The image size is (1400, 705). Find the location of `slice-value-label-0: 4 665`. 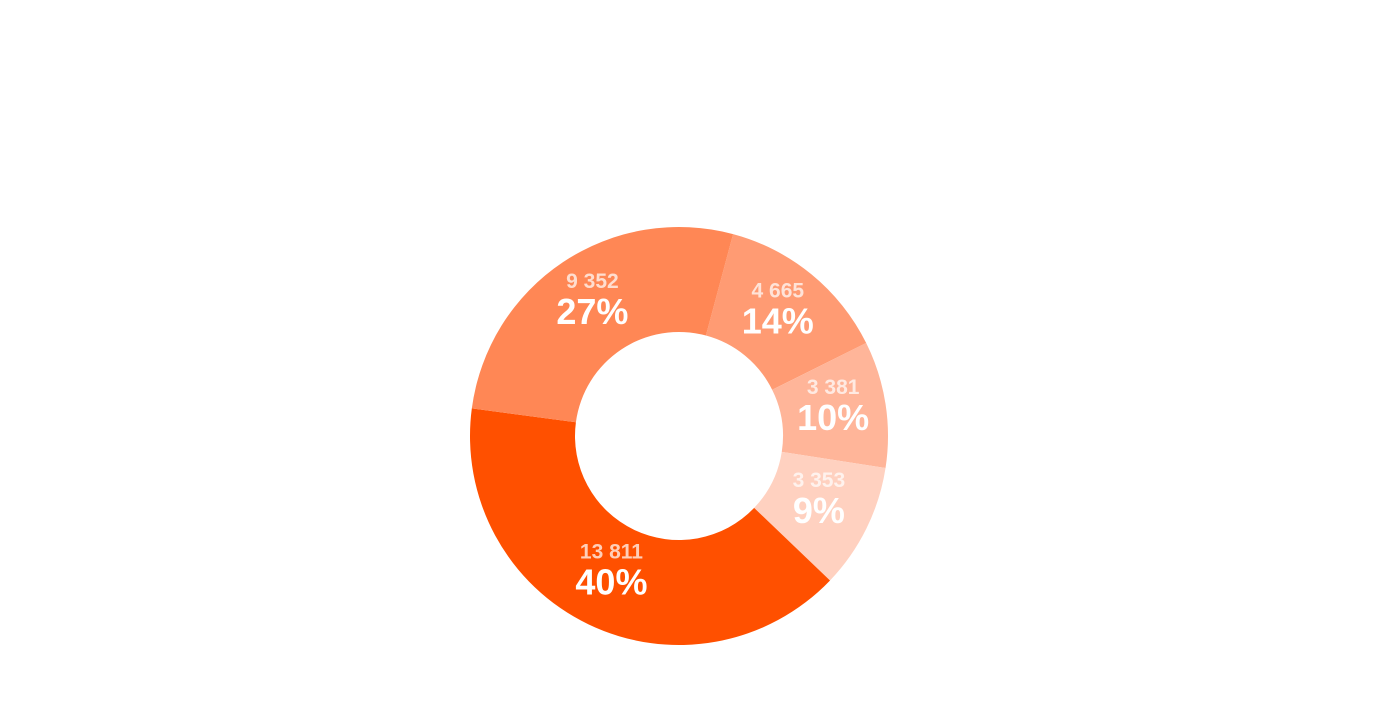

slice-value-label-0: 4 665 is located at coordinates (778, 290).